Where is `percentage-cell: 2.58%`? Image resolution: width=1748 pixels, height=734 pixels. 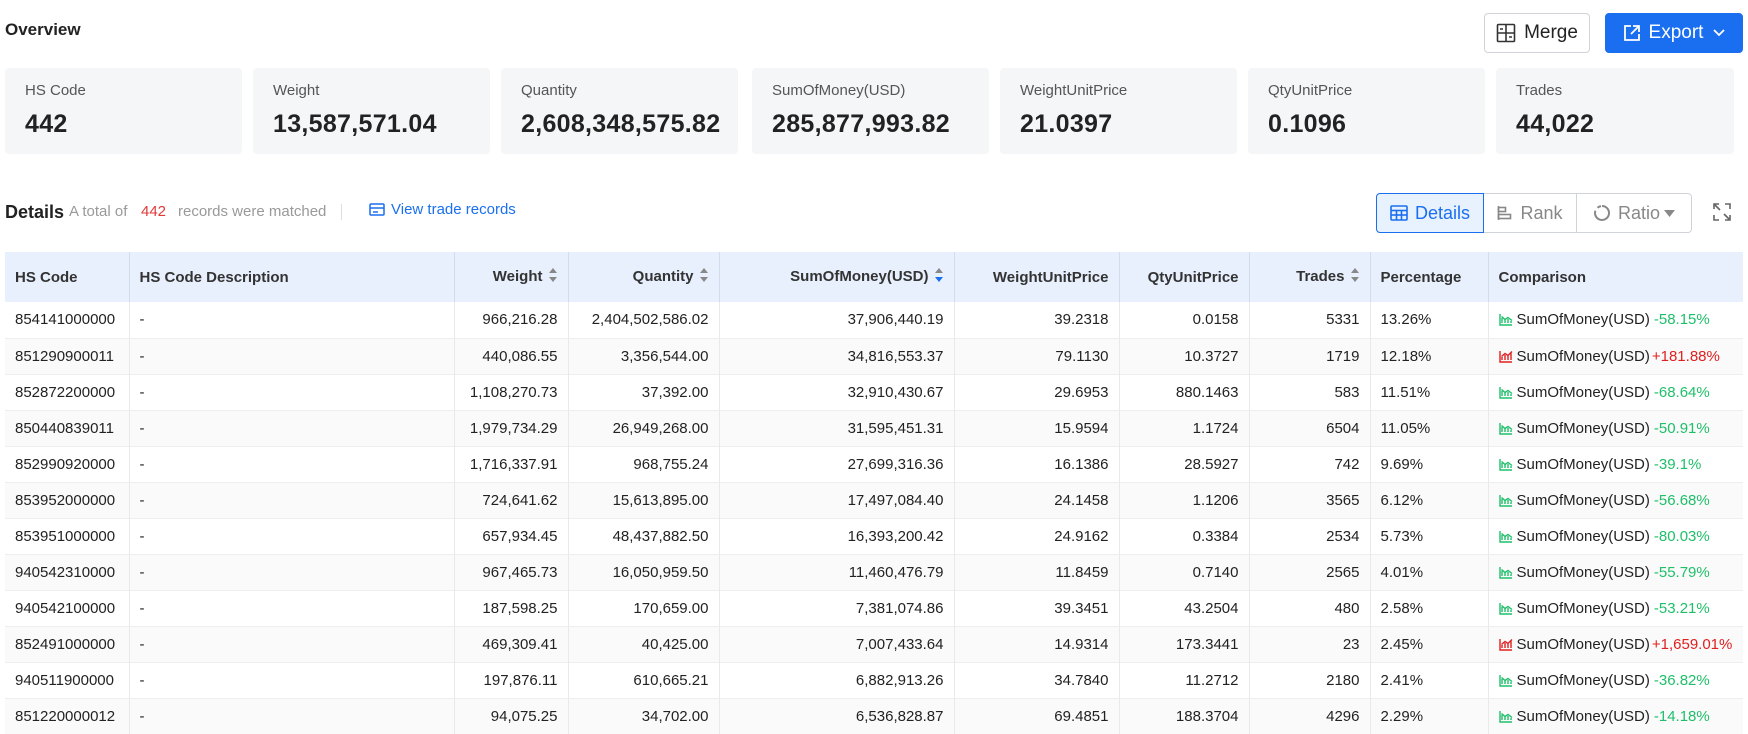 percentage-cell: 2.58% is located at coordinates (1429, 608).